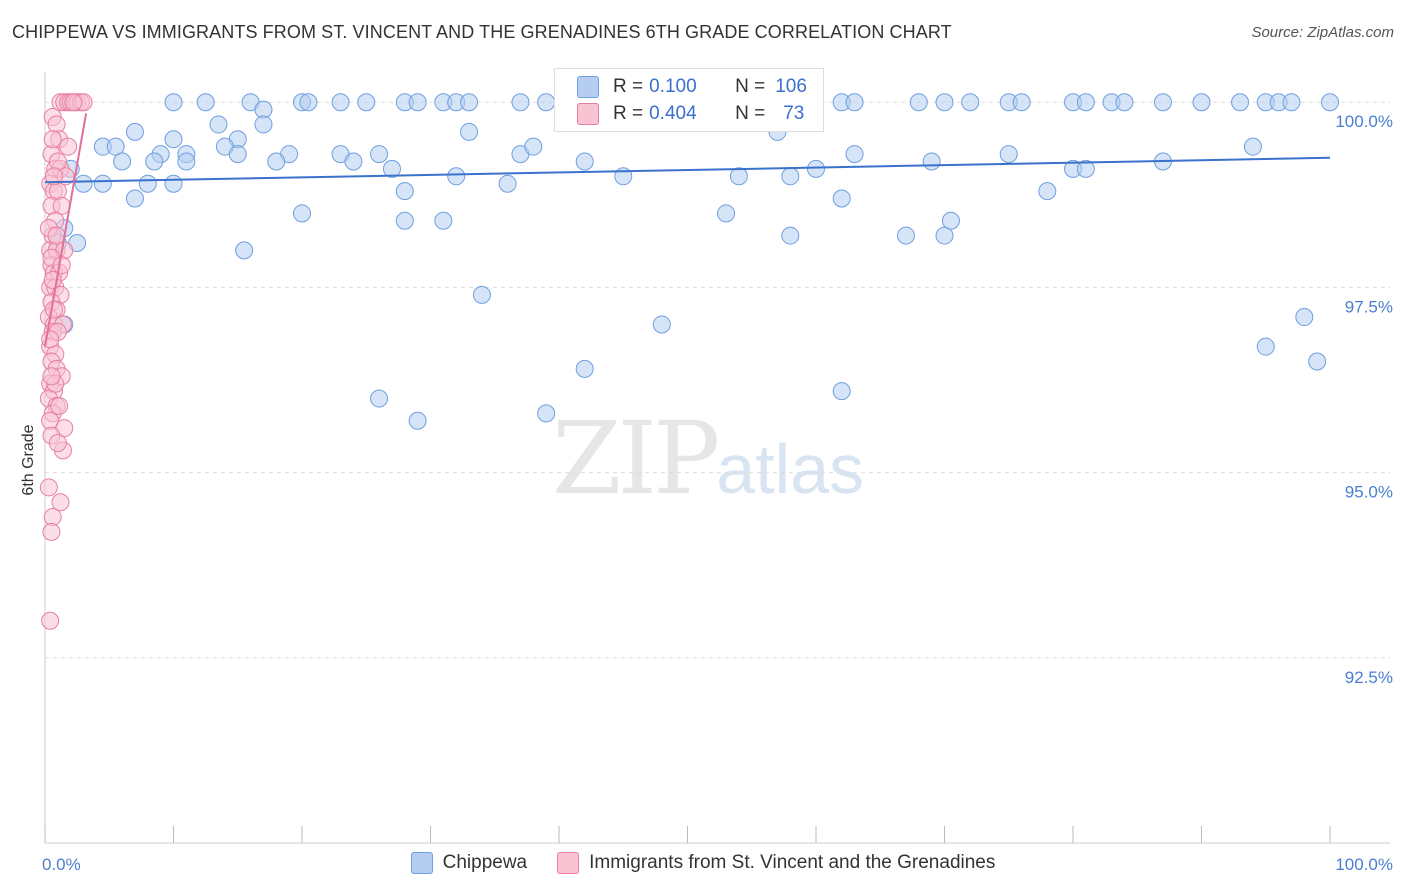 The height and width of the screenshot is (892, 1406). What do you see at coordinates (673, 113) in the screenshot?
I see `stats-r-value: 0.404` at bounding box center [673, 113].